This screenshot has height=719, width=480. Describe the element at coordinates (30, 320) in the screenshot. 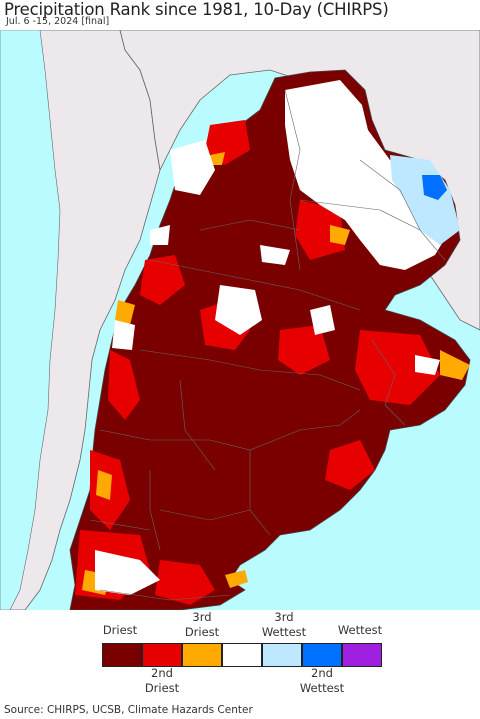

I see `coastline-chile` at that location.